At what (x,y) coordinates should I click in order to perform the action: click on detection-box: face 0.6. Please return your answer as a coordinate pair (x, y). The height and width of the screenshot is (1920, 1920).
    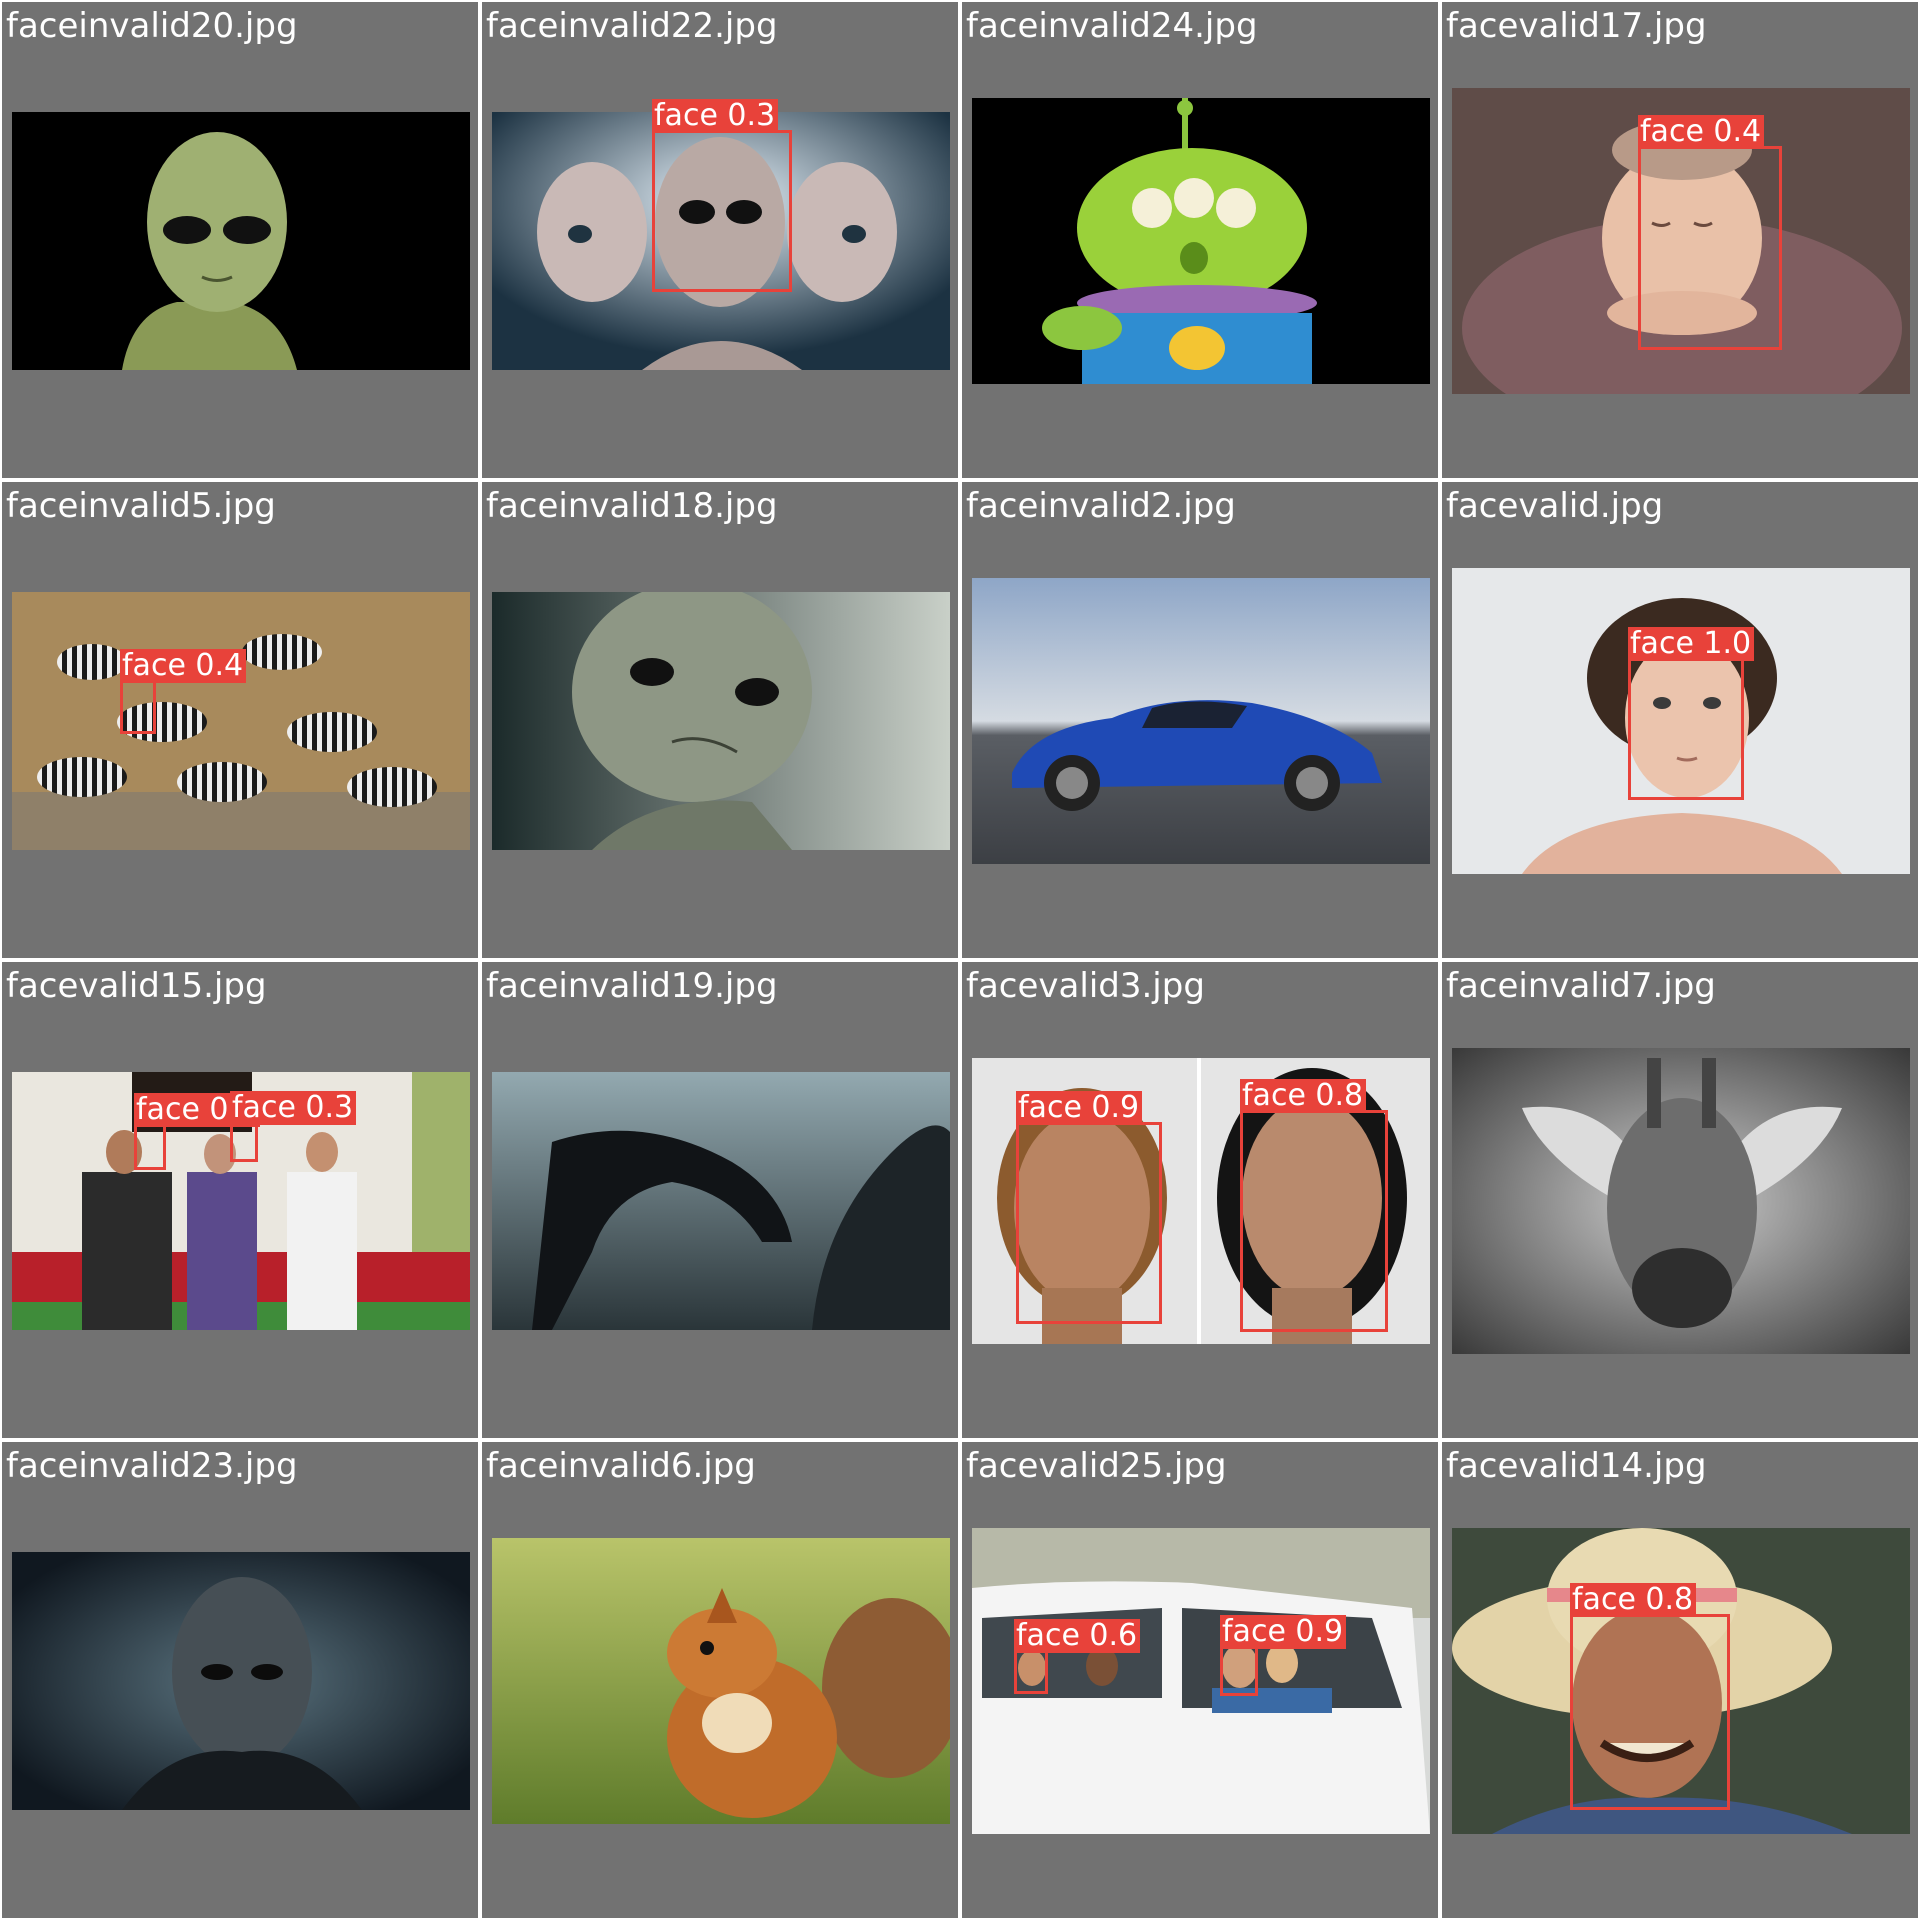
    Looking at the image, I should click on (1077, 1656).